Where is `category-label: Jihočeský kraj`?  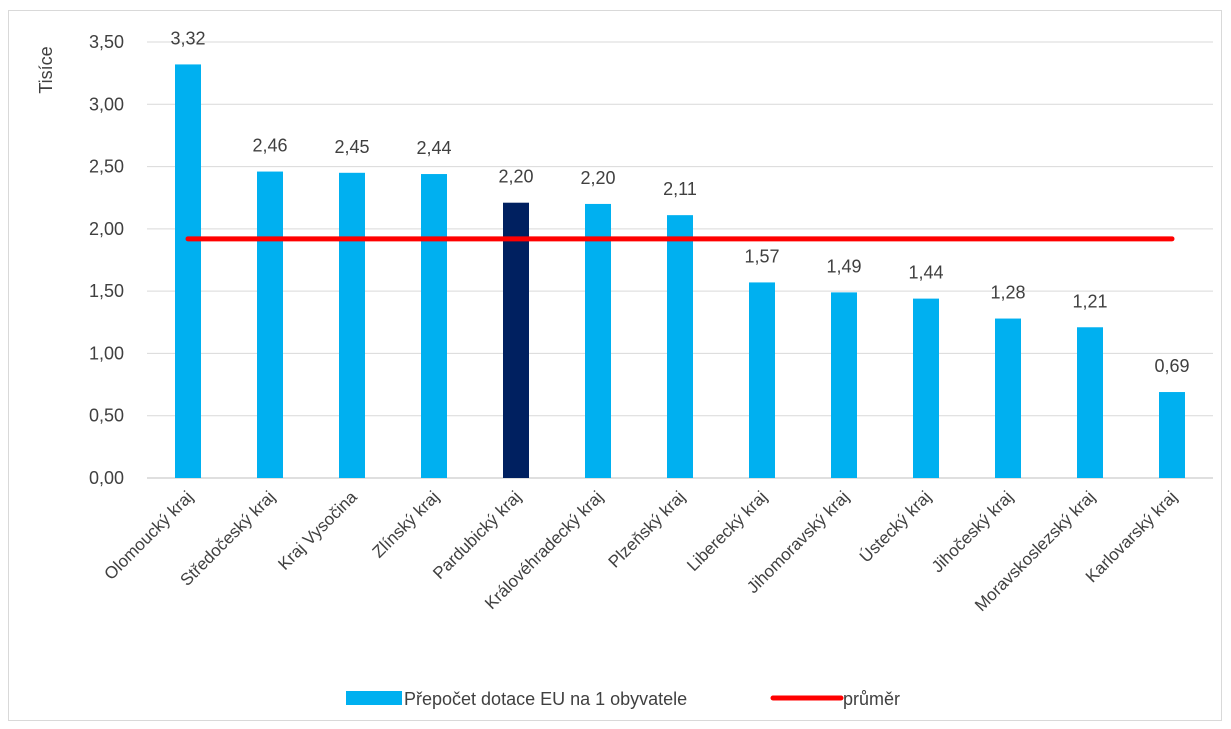
category-label: Jihočeský kraj is located at coordinates (972, 531).